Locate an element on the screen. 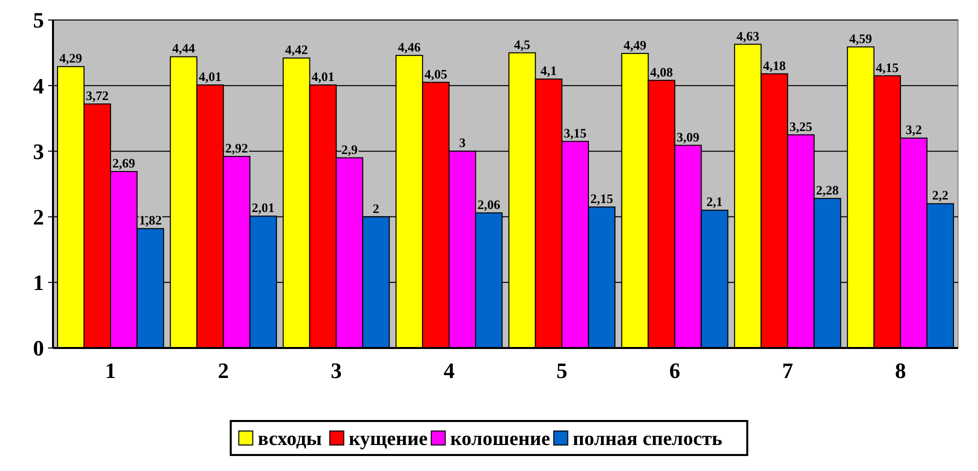  x-tick-label: 5 is located at coordinates (562, 370).